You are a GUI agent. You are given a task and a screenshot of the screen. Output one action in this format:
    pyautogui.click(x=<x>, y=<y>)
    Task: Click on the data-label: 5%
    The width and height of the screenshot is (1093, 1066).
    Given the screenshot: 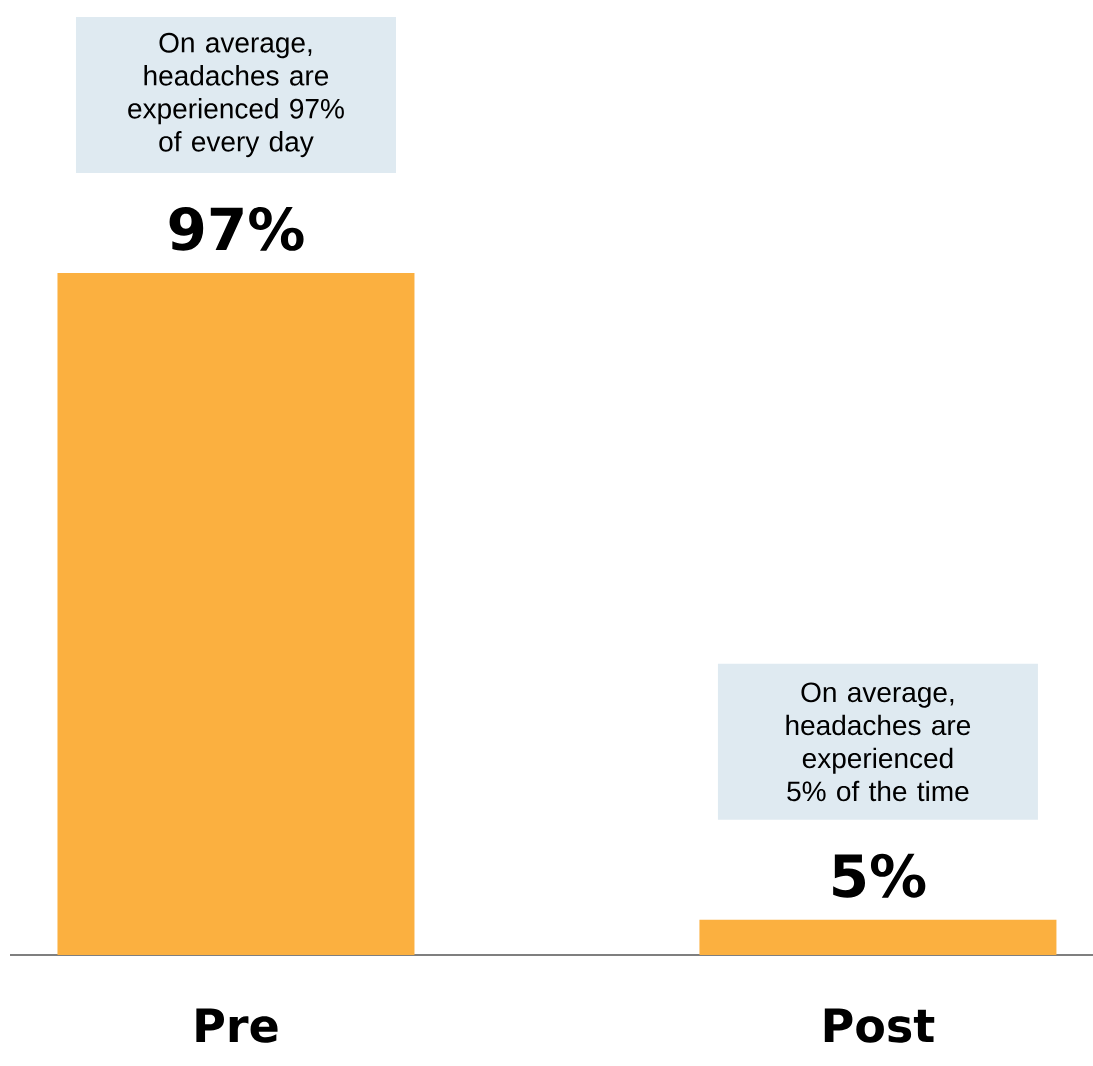 What is the action you would take?
    pyautogui.click(x=879, y=875)
    